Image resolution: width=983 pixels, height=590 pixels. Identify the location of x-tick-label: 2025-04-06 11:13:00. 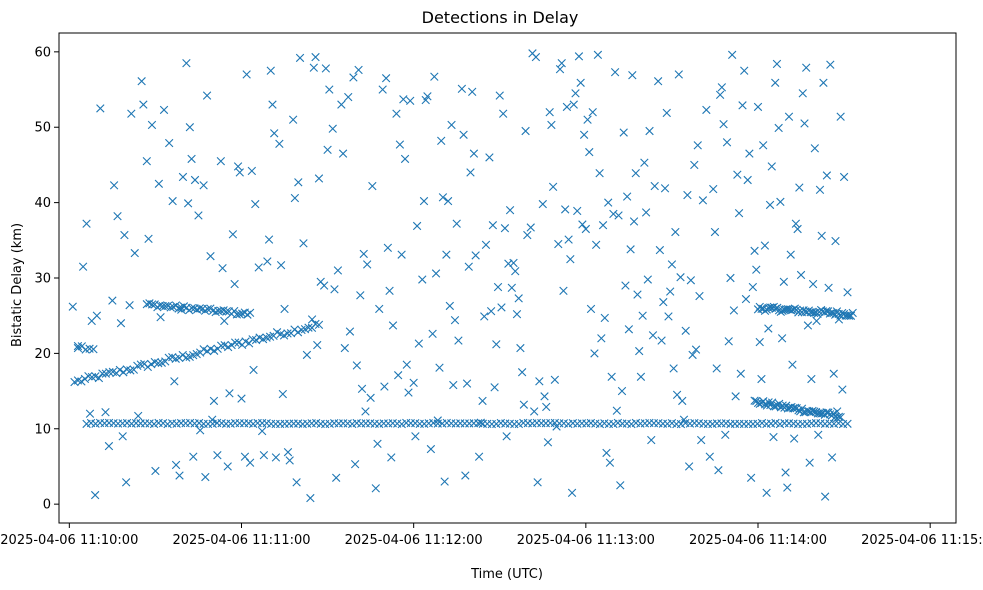
(586, 540).